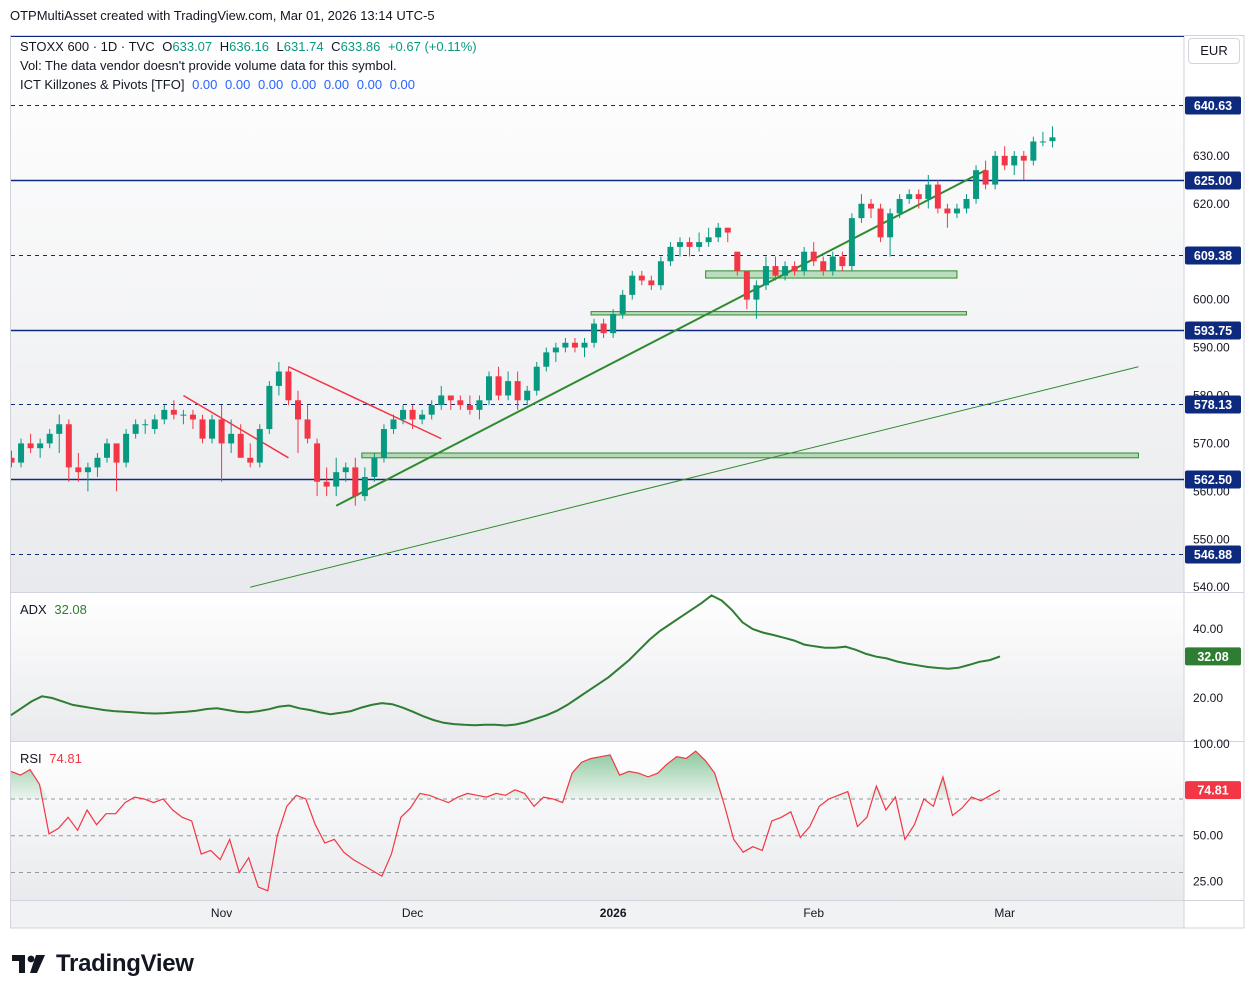  I want to click on adx-label: ADX, so click(33, 609).